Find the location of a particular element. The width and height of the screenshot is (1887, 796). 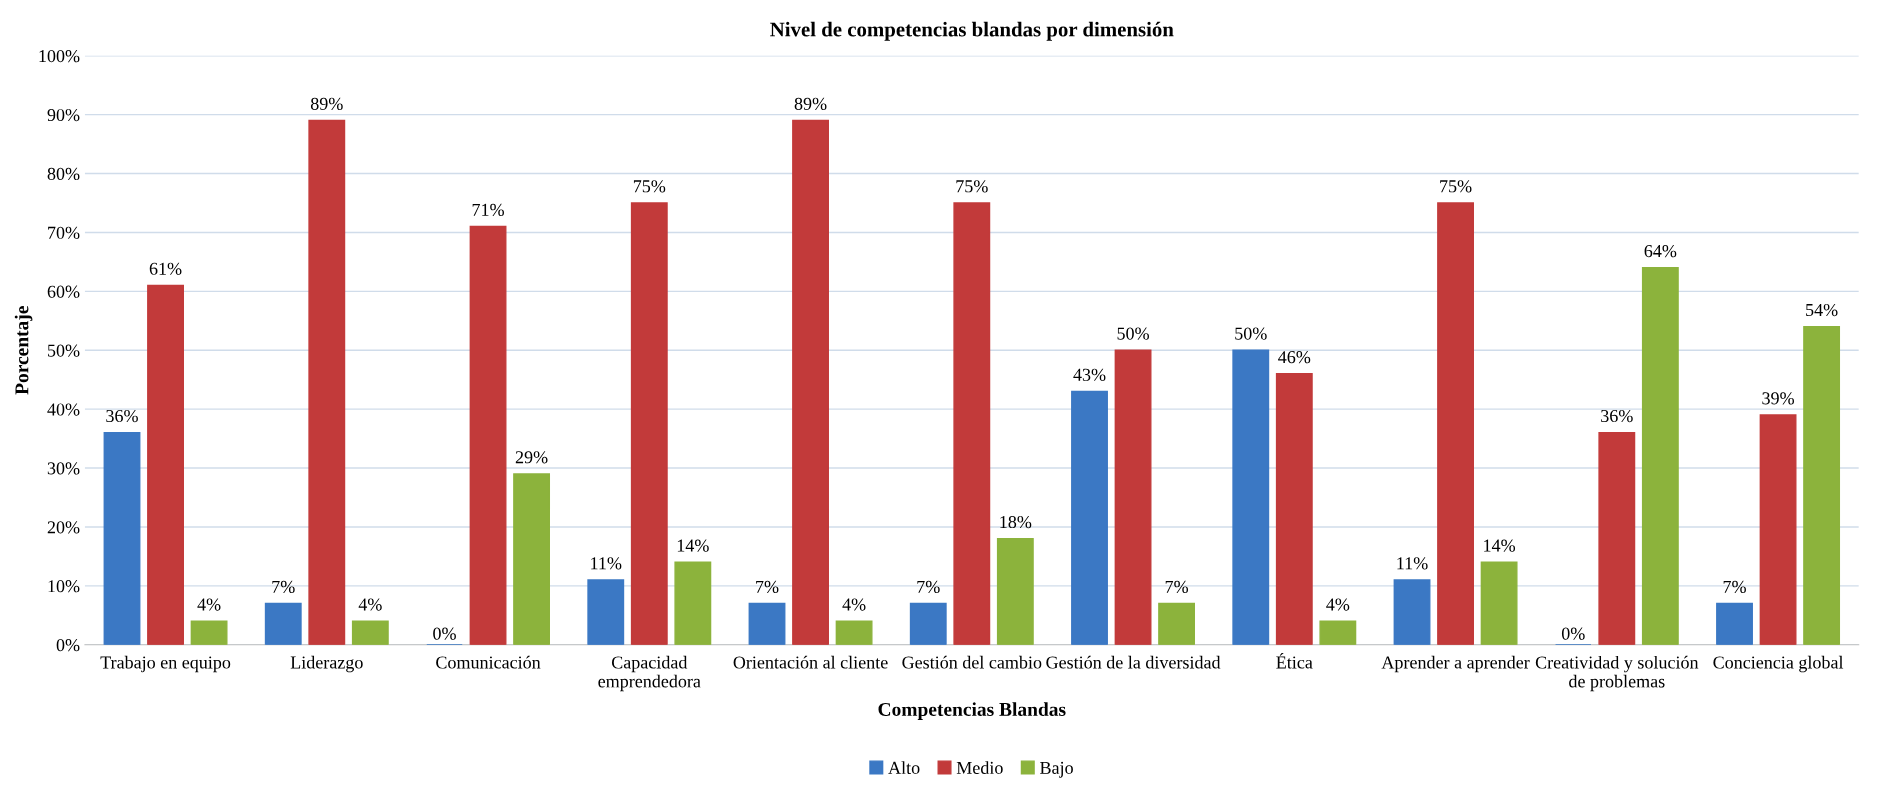

x-tick-label: Comunicación is located at coordinates (488, 662).